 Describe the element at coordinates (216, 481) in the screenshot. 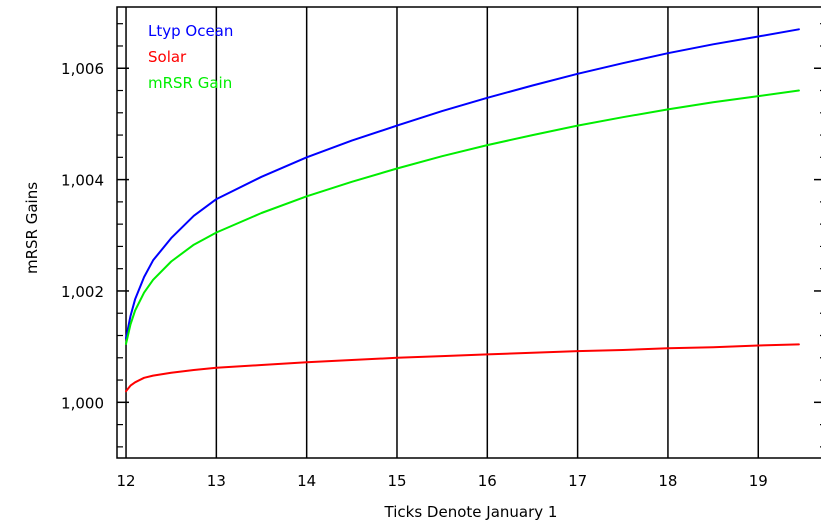

I see `x-tick-label: 13` at that location.